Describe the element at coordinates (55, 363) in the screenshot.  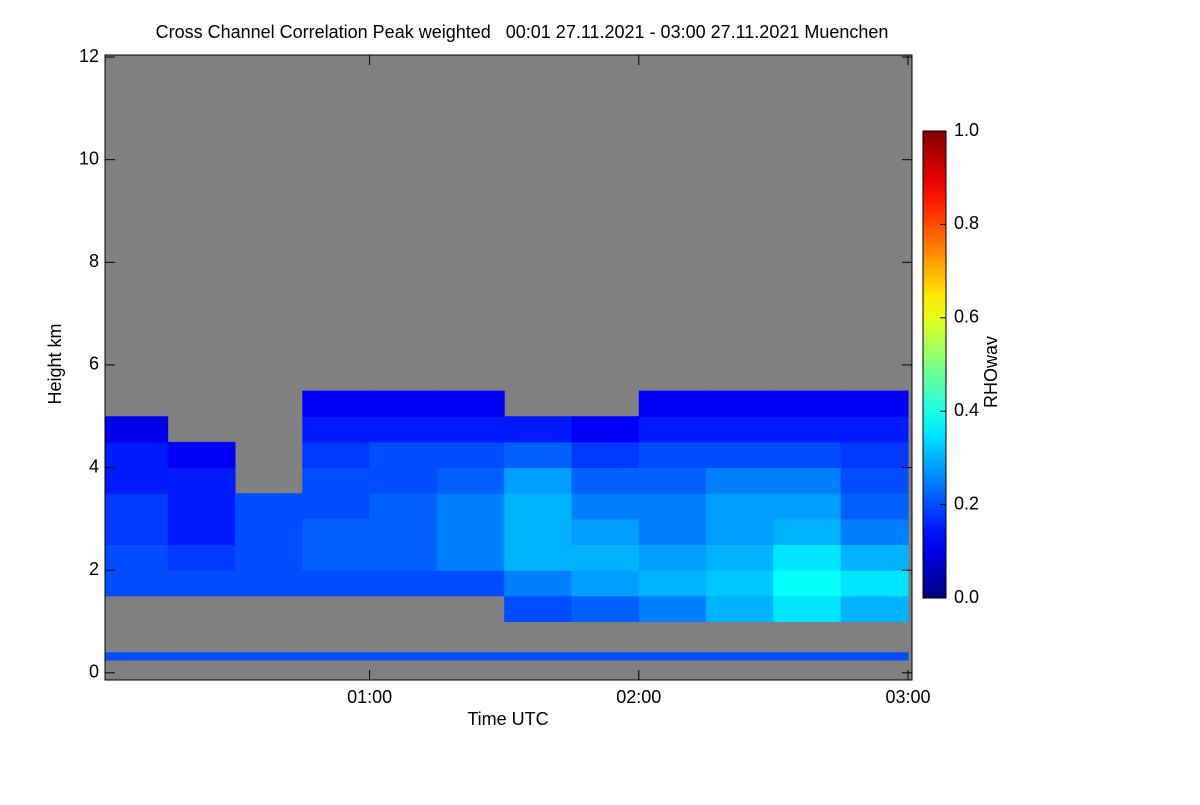
I see `y-axis-label: Height km` at that location.